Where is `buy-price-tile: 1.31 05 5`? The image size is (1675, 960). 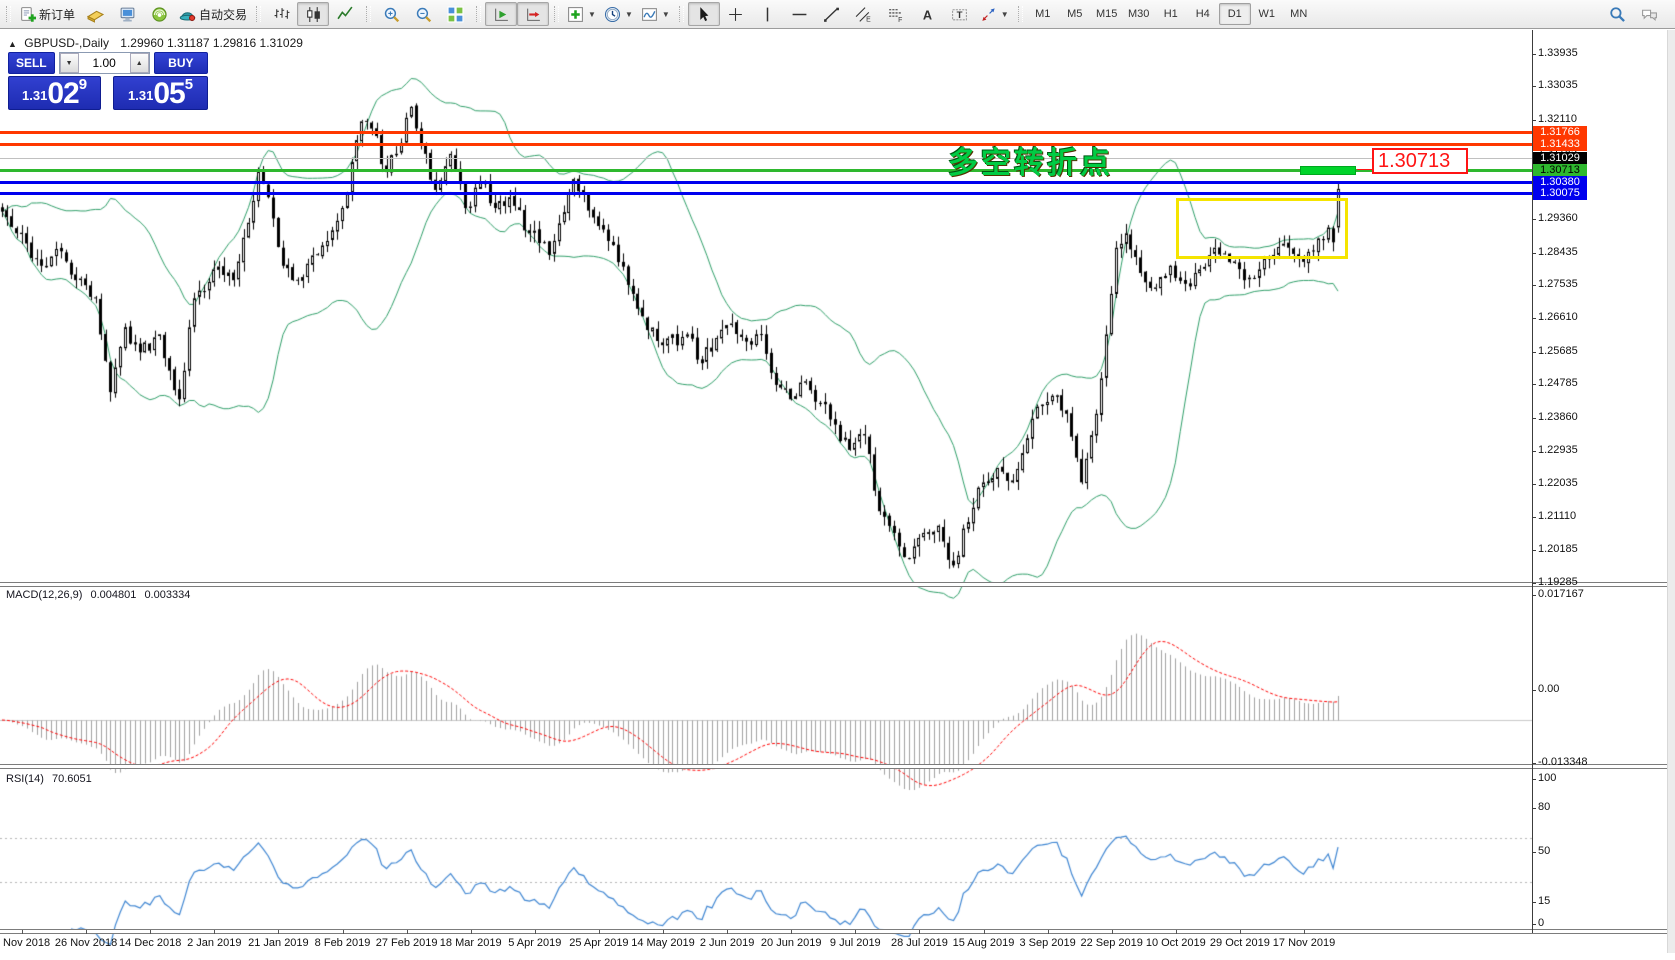 buy-price-tile: 1.31 05 5 is located at coordinates (160, 93).